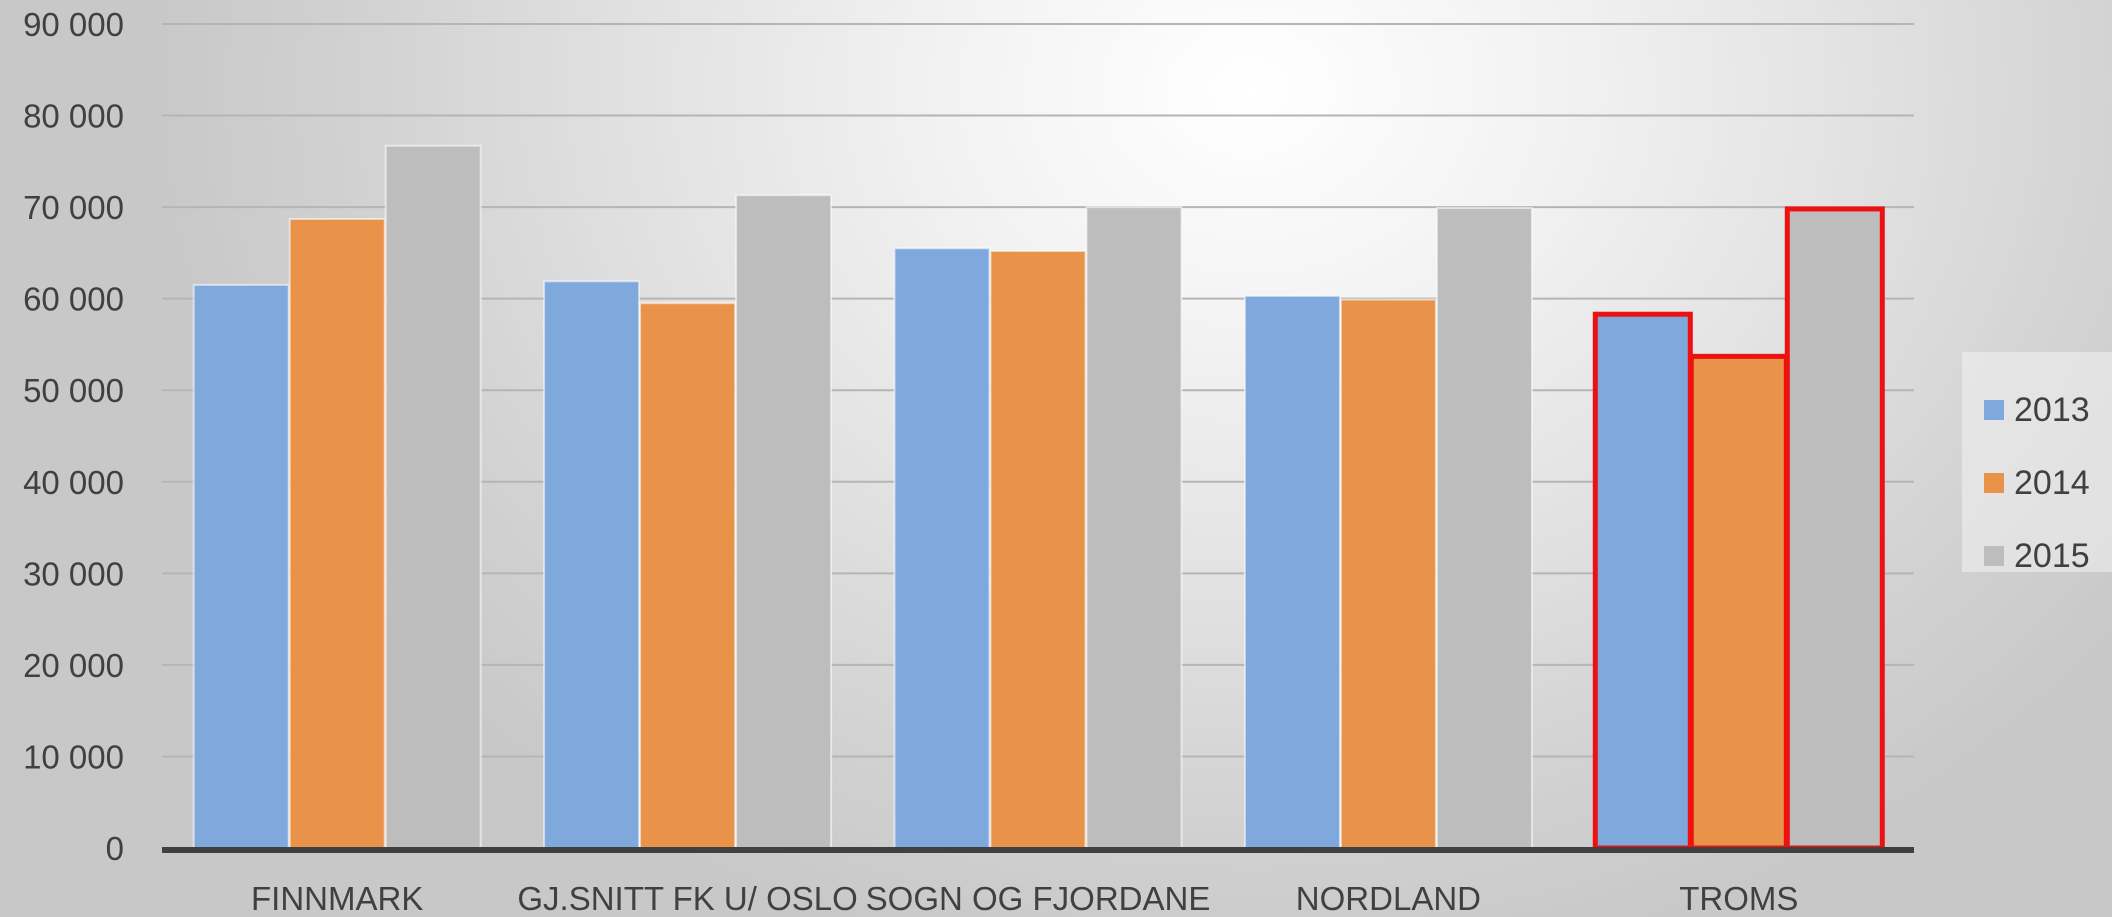 The image size is (2112, 917). I want to click on legend-swatch-2015, so click(1994, 556).